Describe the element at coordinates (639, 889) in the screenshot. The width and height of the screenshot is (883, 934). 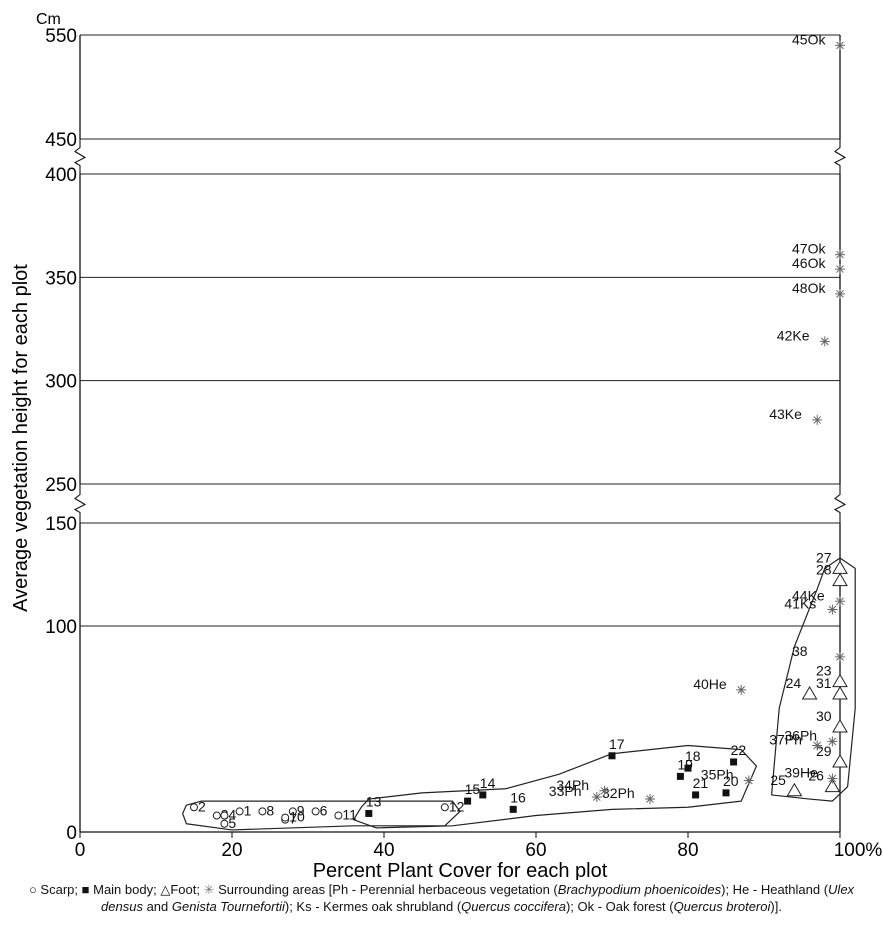
I see `species-brachypodium: Brachypodium phoenicoides` at that location.